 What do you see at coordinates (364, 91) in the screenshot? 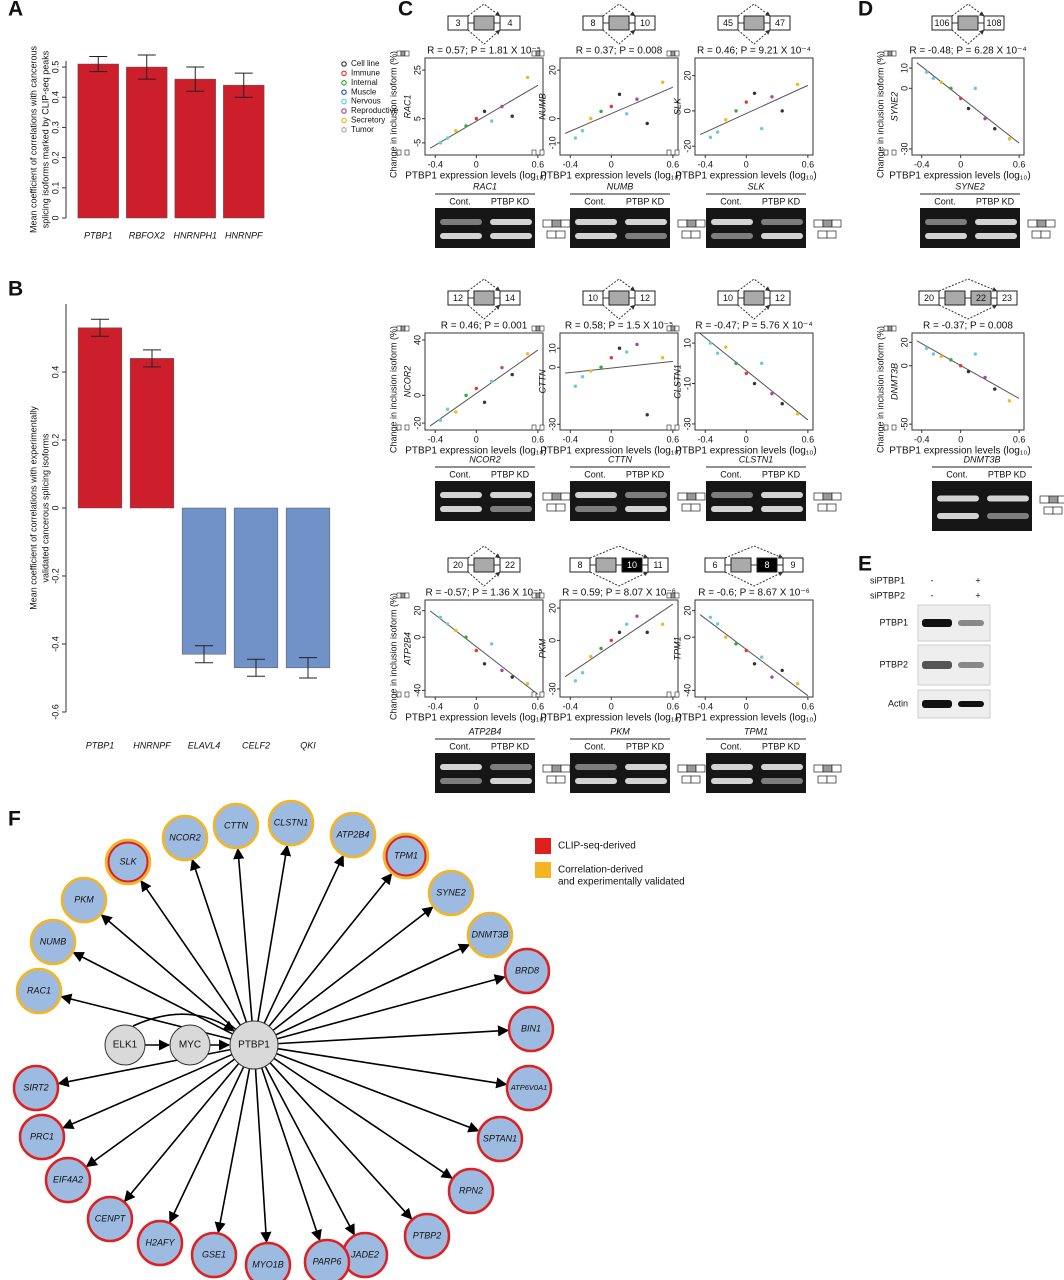
I see `legend-label: Muscle` at bounding box center [364, 91].